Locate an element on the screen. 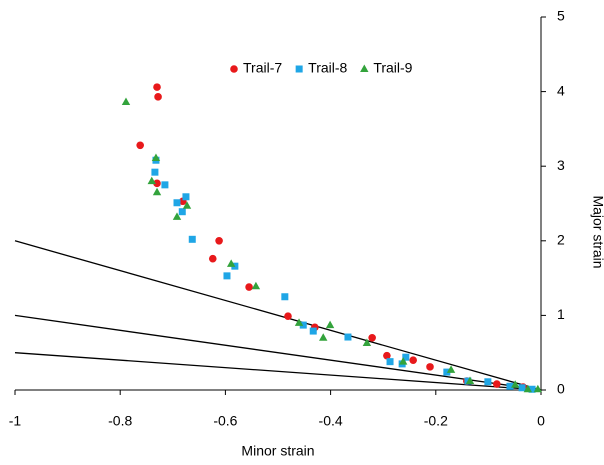  y-axis-label: Major strain is located at coordinates (597, 231).